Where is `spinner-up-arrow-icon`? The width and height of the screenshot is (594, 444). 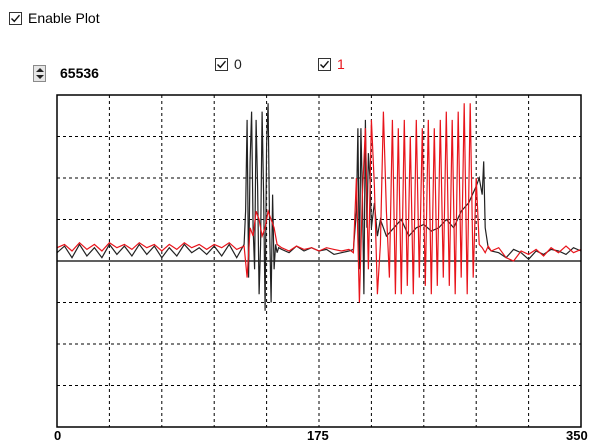 spinner-up-arrow-icon is located at coordinates (40, 70).